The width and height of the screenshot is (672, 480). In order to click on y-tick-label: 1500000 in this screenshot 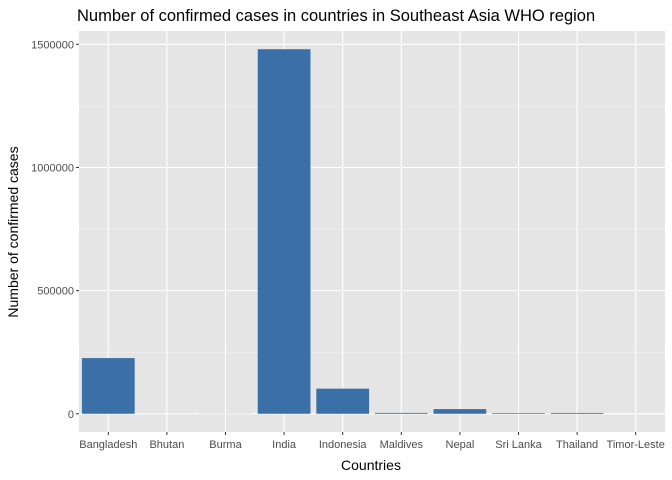, I will do `click(52, 45)`.